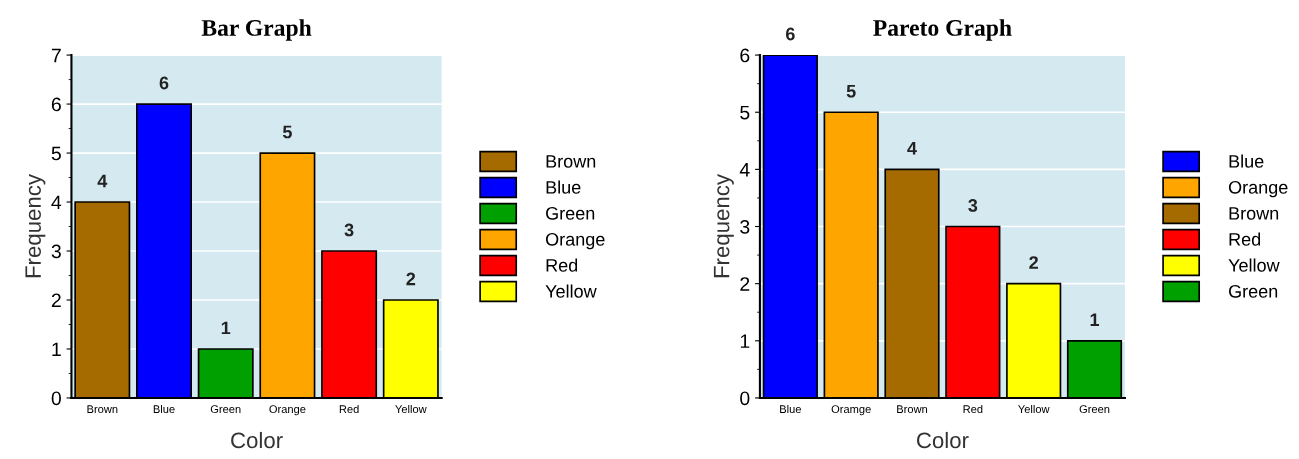 The width and height of the screenshot is (1299, 459). I want to click on chart-title: Bar Graph, so click(256, 30).